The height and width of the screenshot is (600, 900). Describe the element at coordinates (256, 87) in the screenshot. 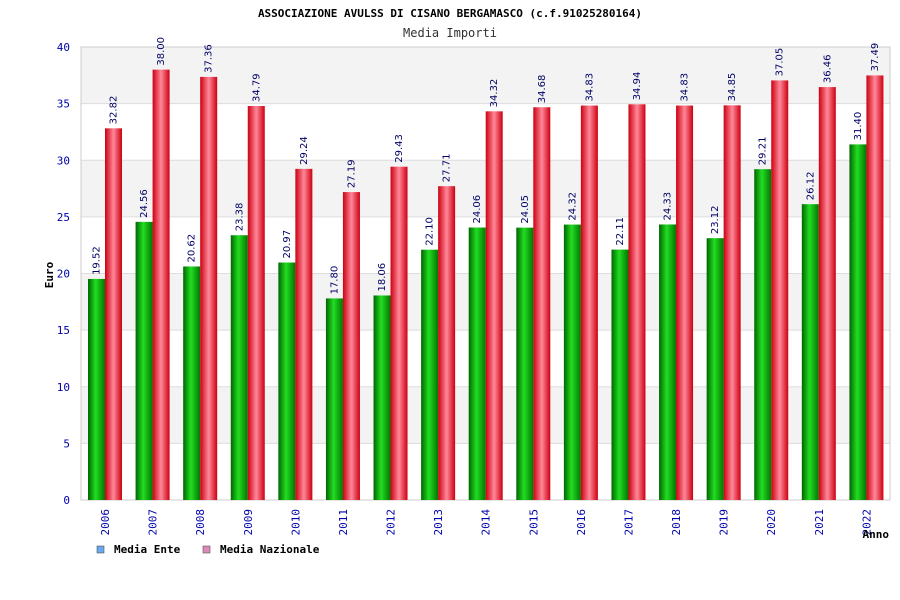

I see `data-label: 34.79` at that location.